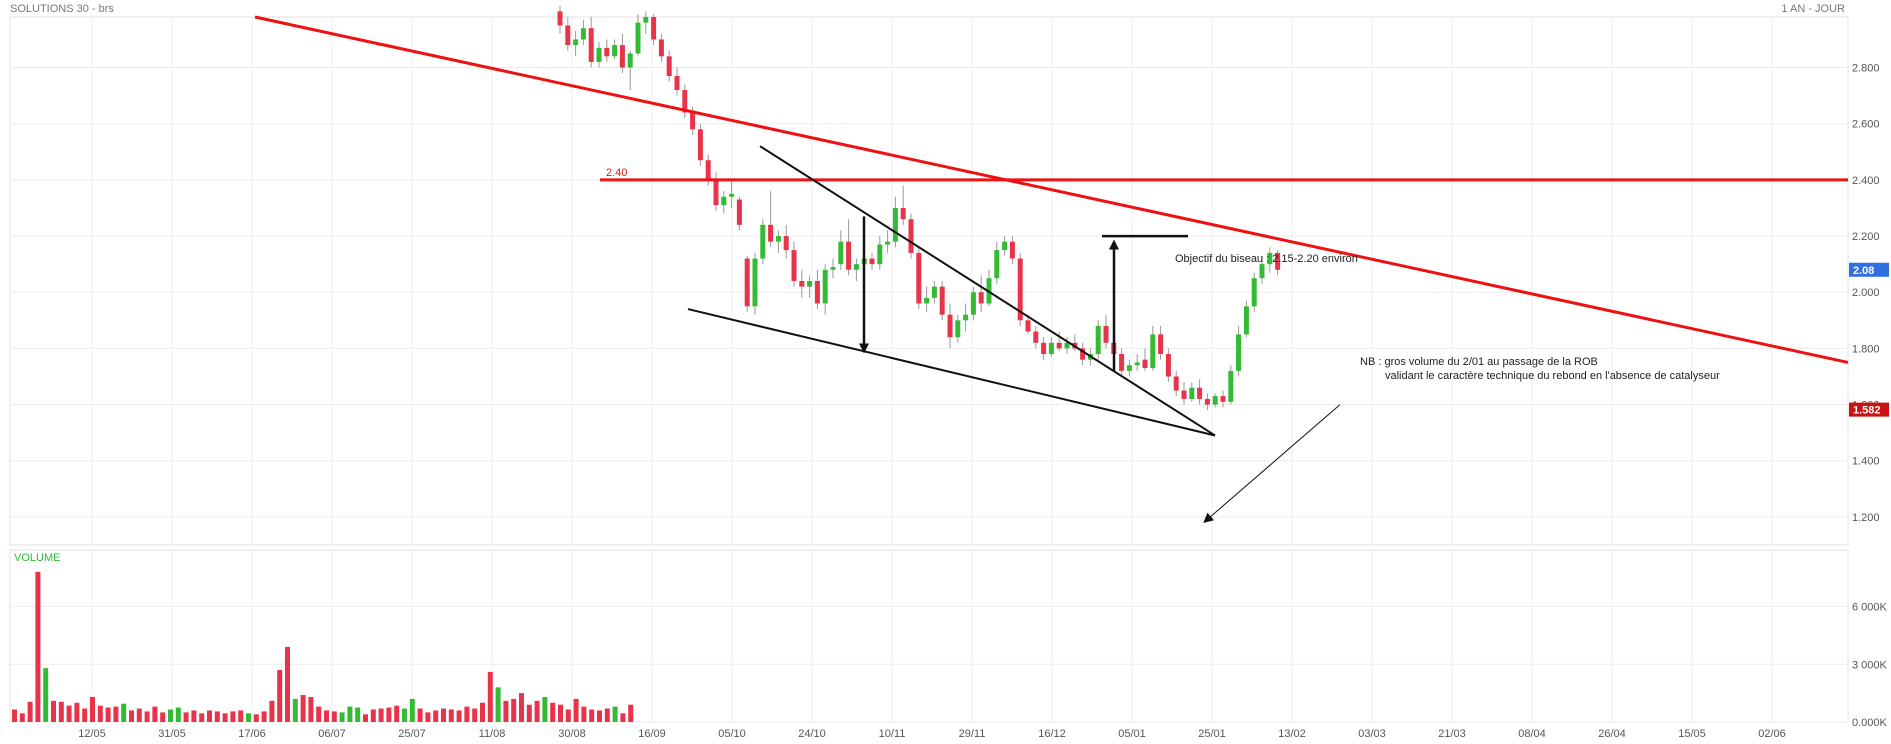 The image size is (1891, 744). I want to click on x-tick-label: 13/02, so click(1292, 734).